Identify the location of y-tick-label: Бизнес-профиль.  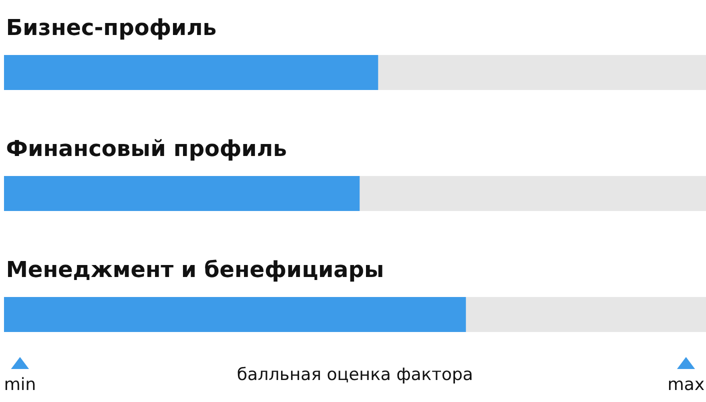
(111, 28).